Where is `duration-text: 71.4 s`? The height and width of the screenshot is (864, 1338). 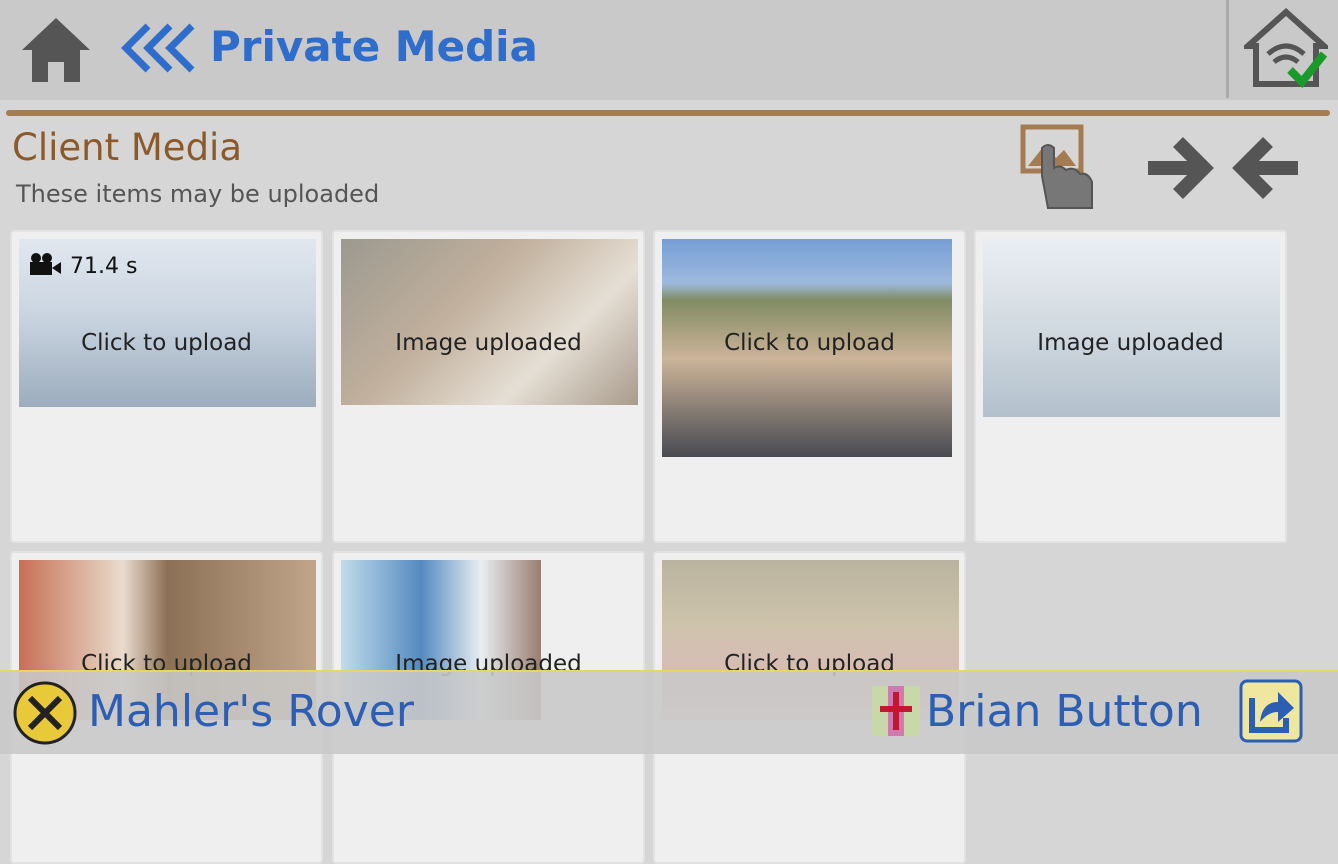 duration-text: 71.4 s is located at coordinates (104, 266).